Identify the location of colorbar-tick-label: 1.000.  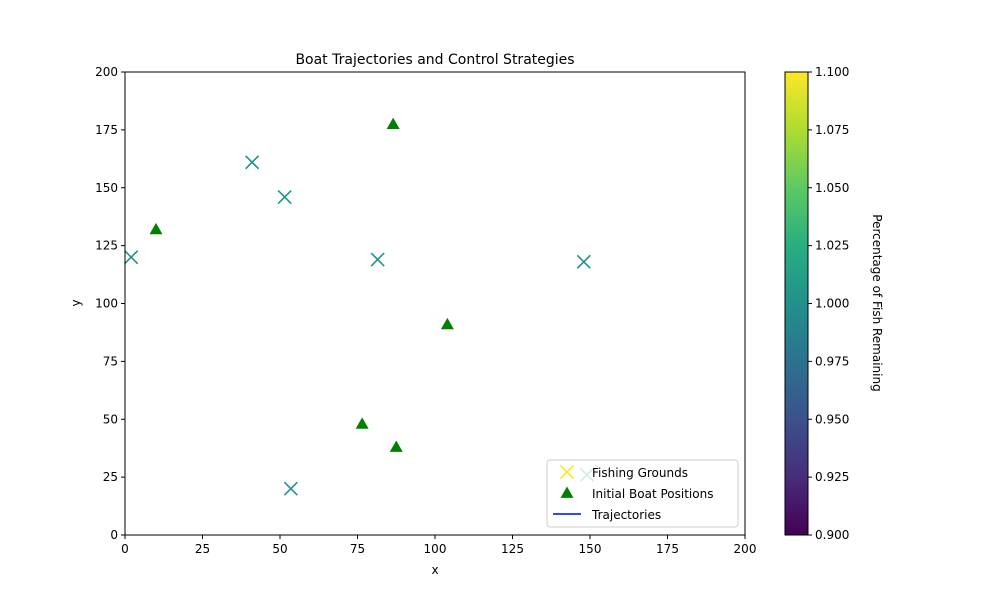
(832, 304).